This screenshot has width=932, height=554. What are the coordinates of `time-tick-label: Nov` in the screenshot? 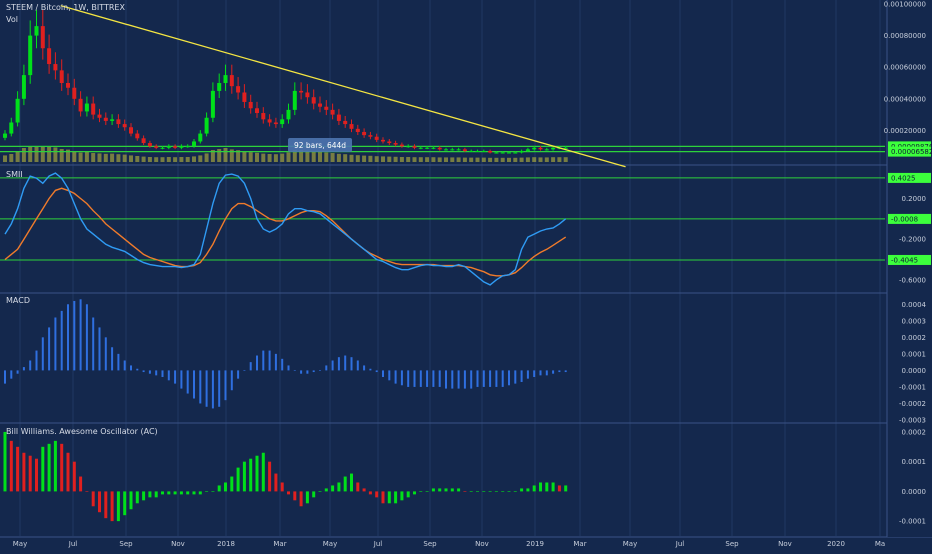 It's located at (482, 544).